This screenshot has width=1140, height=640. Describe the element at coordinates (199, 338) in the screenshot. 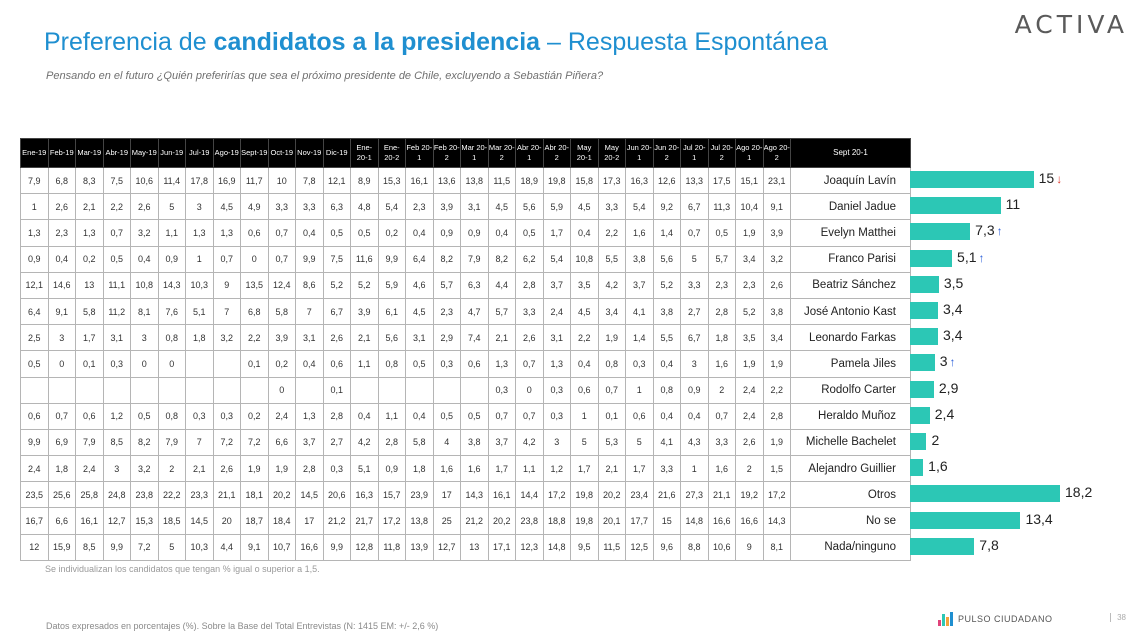

I see `table-cell: 1,8` at that location.